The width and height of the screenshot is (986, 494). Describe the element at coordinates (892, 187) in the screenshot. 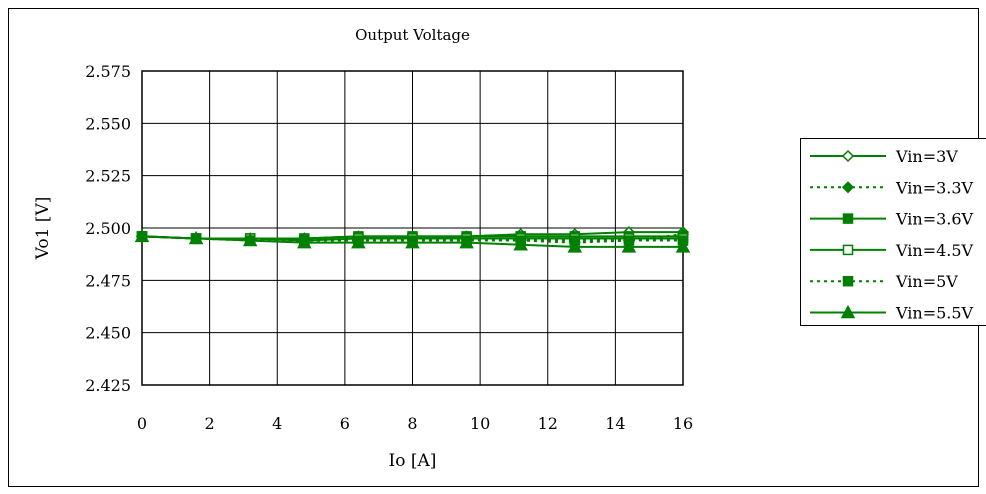

I see `legend-item: Vin=3.3V` at that location.